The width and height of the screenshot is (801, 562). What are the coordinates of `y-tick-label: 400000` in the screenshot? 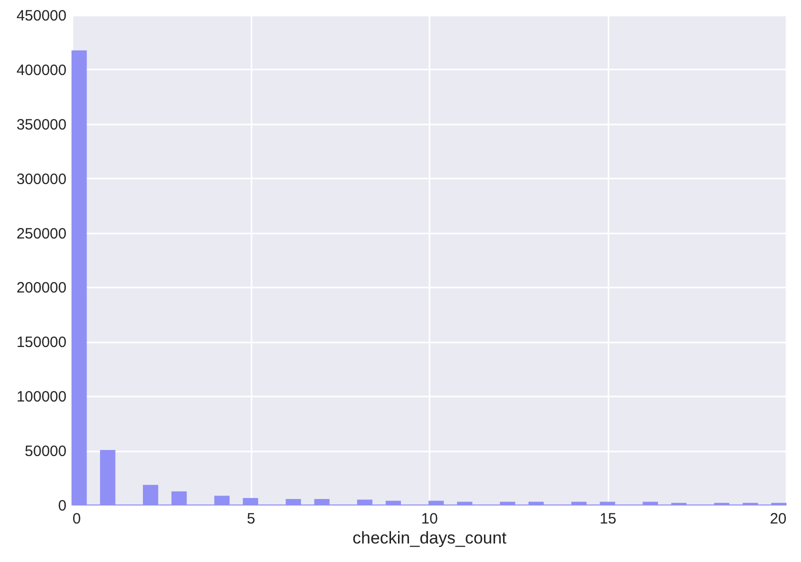 It's located at (41, 70).